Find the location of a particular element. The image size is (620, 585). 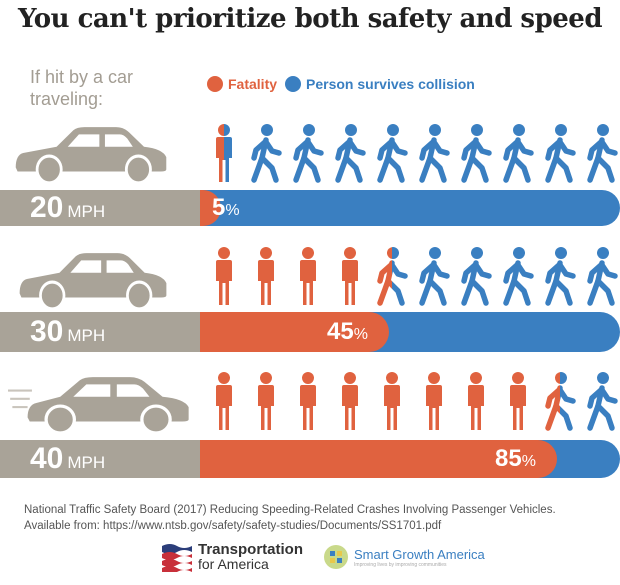

speed-bar: 20 MPH 5% is located at coordinates (310, 208).